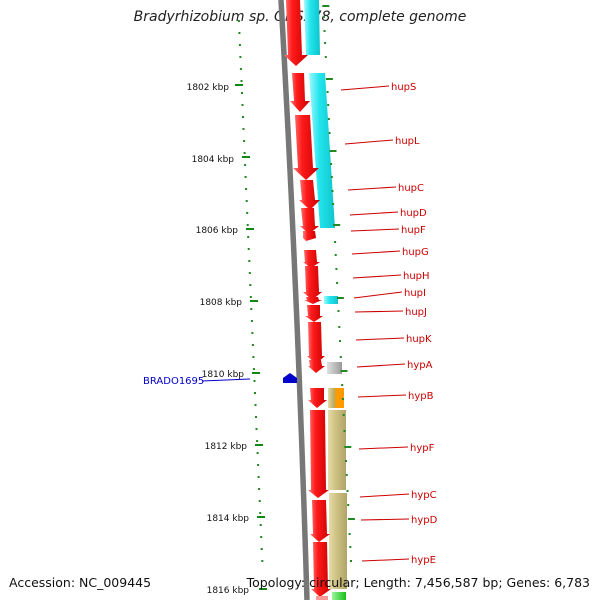  I want to click on kbp-tick-label: 1810 kbp, so click(223, 375).